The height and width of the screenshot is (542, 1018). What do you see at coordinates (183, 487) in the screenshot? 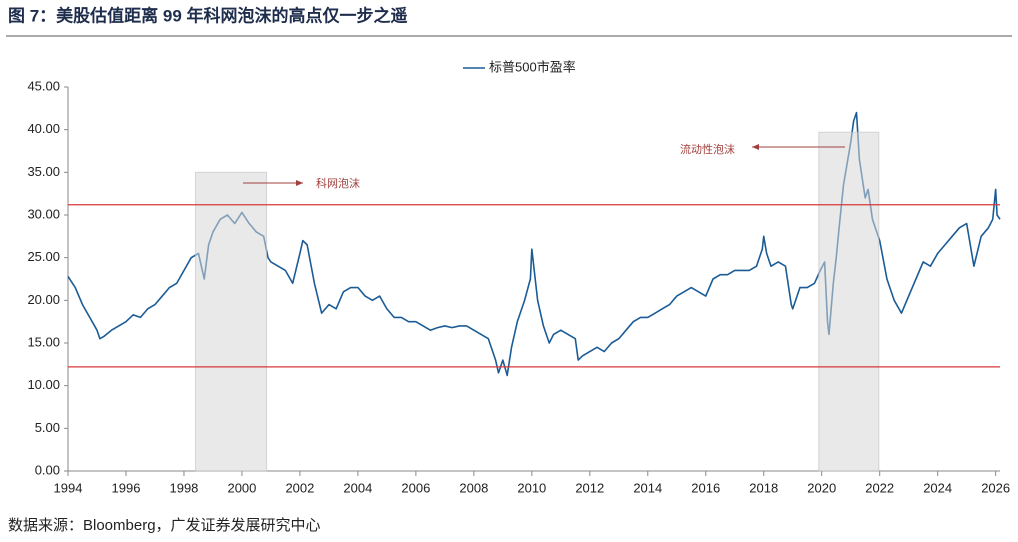
I see `x-tick-label: 1998` at bounding box center [183, 487].